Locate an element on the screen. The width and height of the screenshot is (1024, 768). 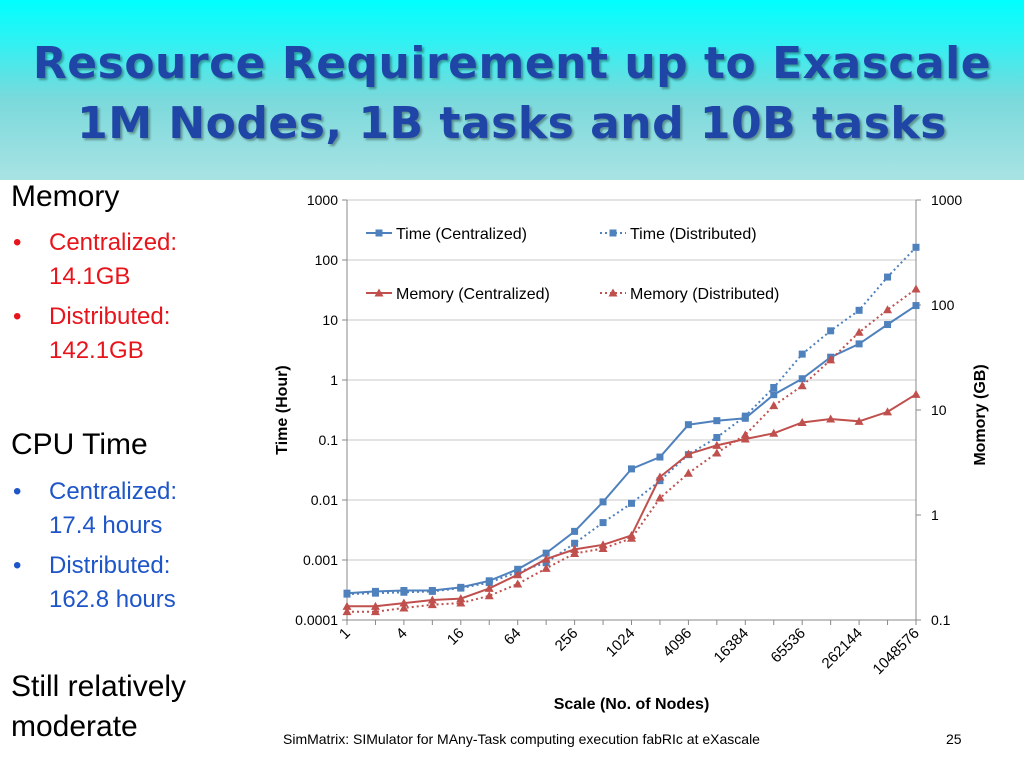
legend-label: Memory (Distributed) is located at coordinates (704, 294).